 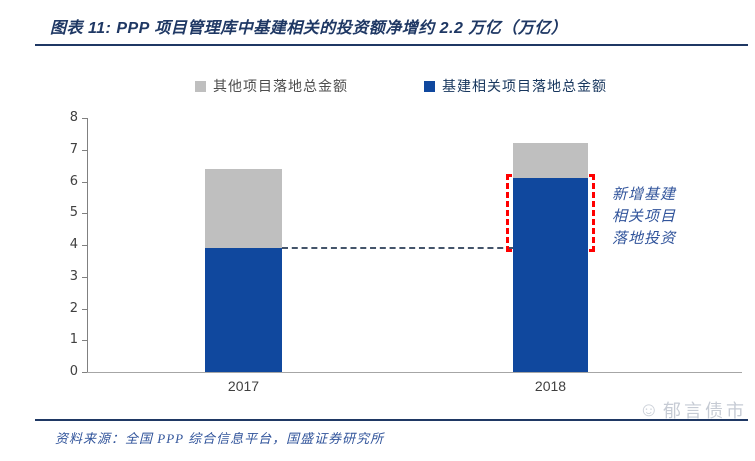 What do you see at coordinates (280, 87) in the screenshot?
I see `legend-label-other: 其他项目落地总金额` at bounding box center [280, 87].